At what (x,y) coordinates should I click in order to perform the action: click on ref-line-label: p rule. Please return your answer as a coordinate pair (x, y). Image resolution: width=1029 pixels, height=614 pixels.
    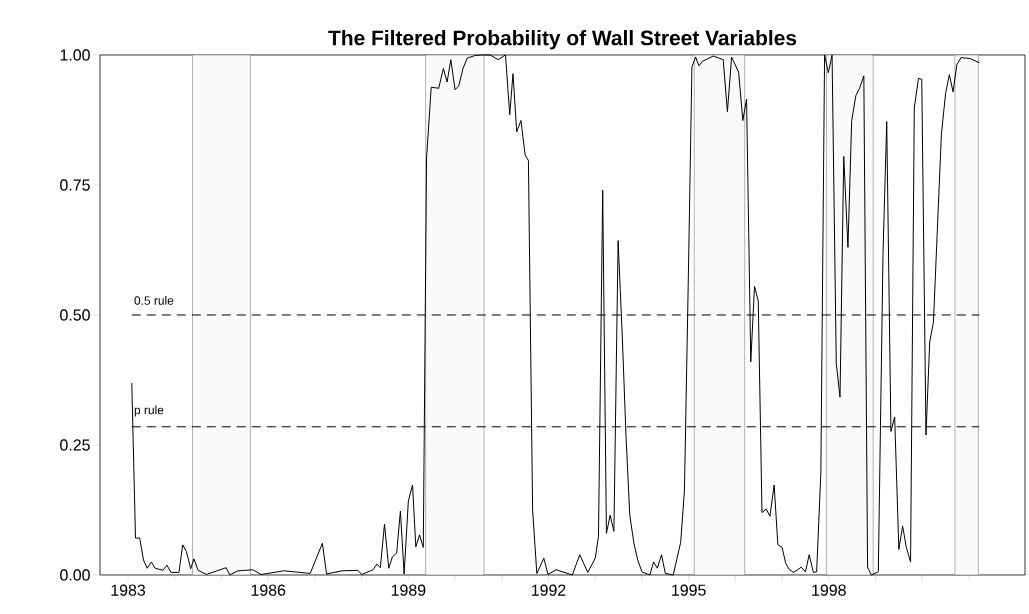
    Looking at the image, I should click on (149, 411).